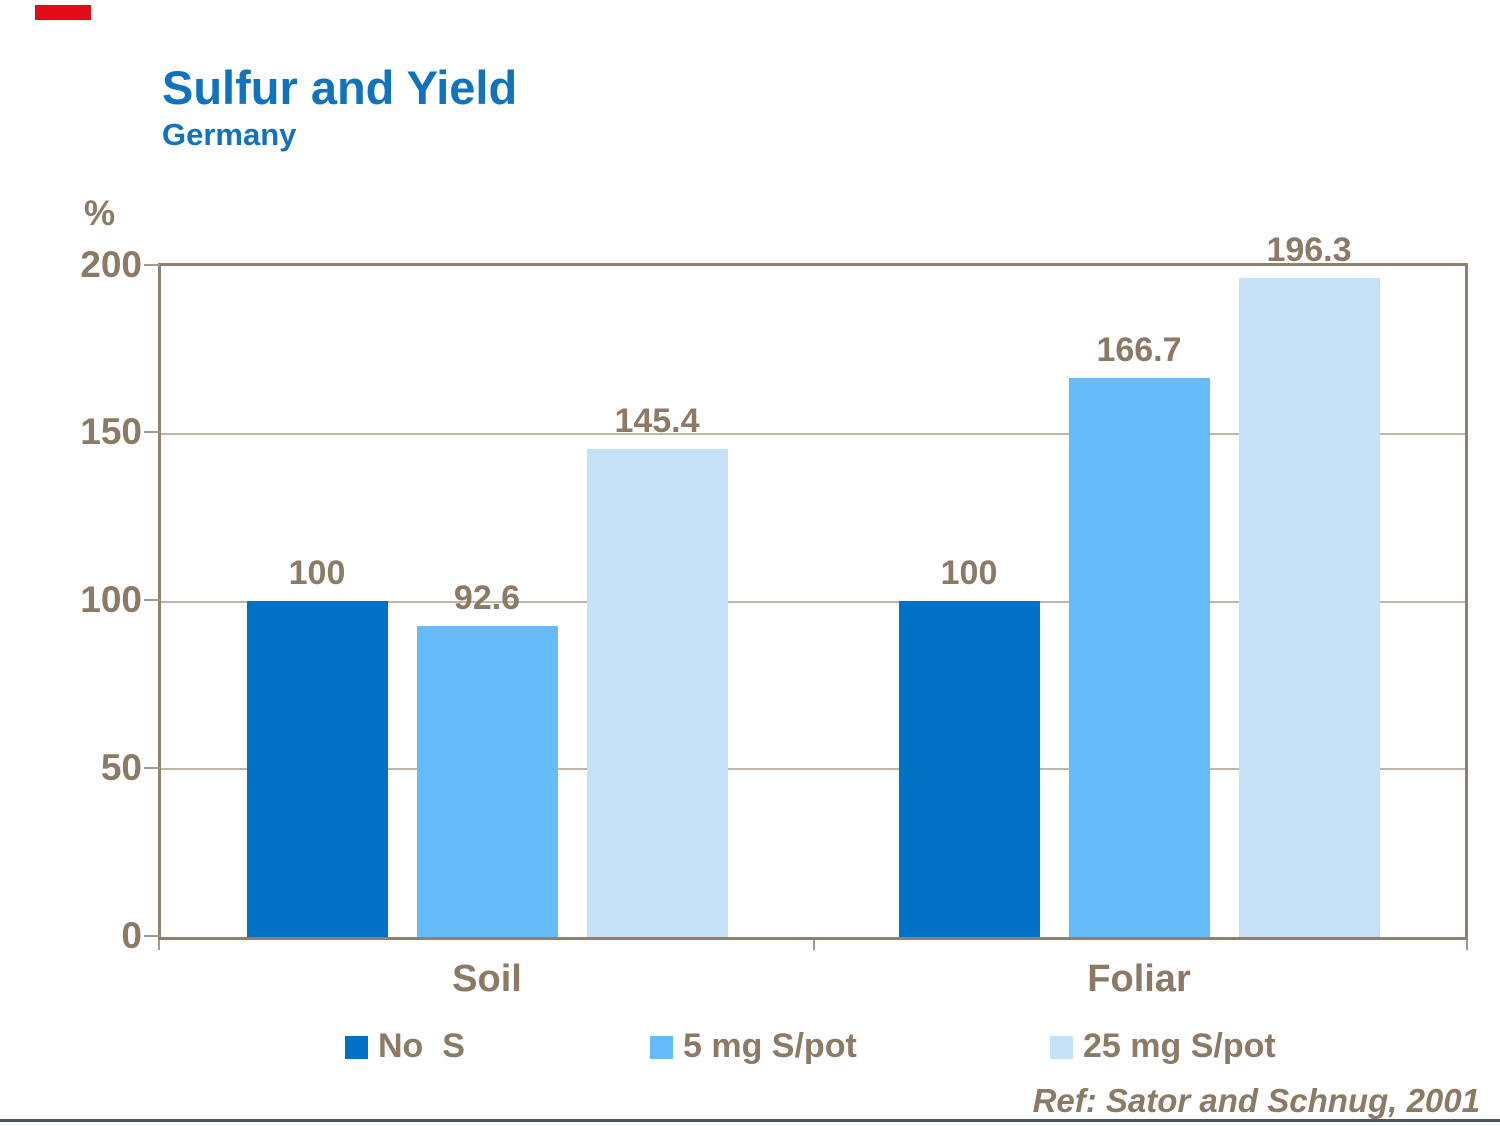 Image resolution: width=1500 pixels, height=1126 pixels. Describe the element at coordinates (111, 431) in the screenshot. I see `y-tick-label-150: 150` at that location.